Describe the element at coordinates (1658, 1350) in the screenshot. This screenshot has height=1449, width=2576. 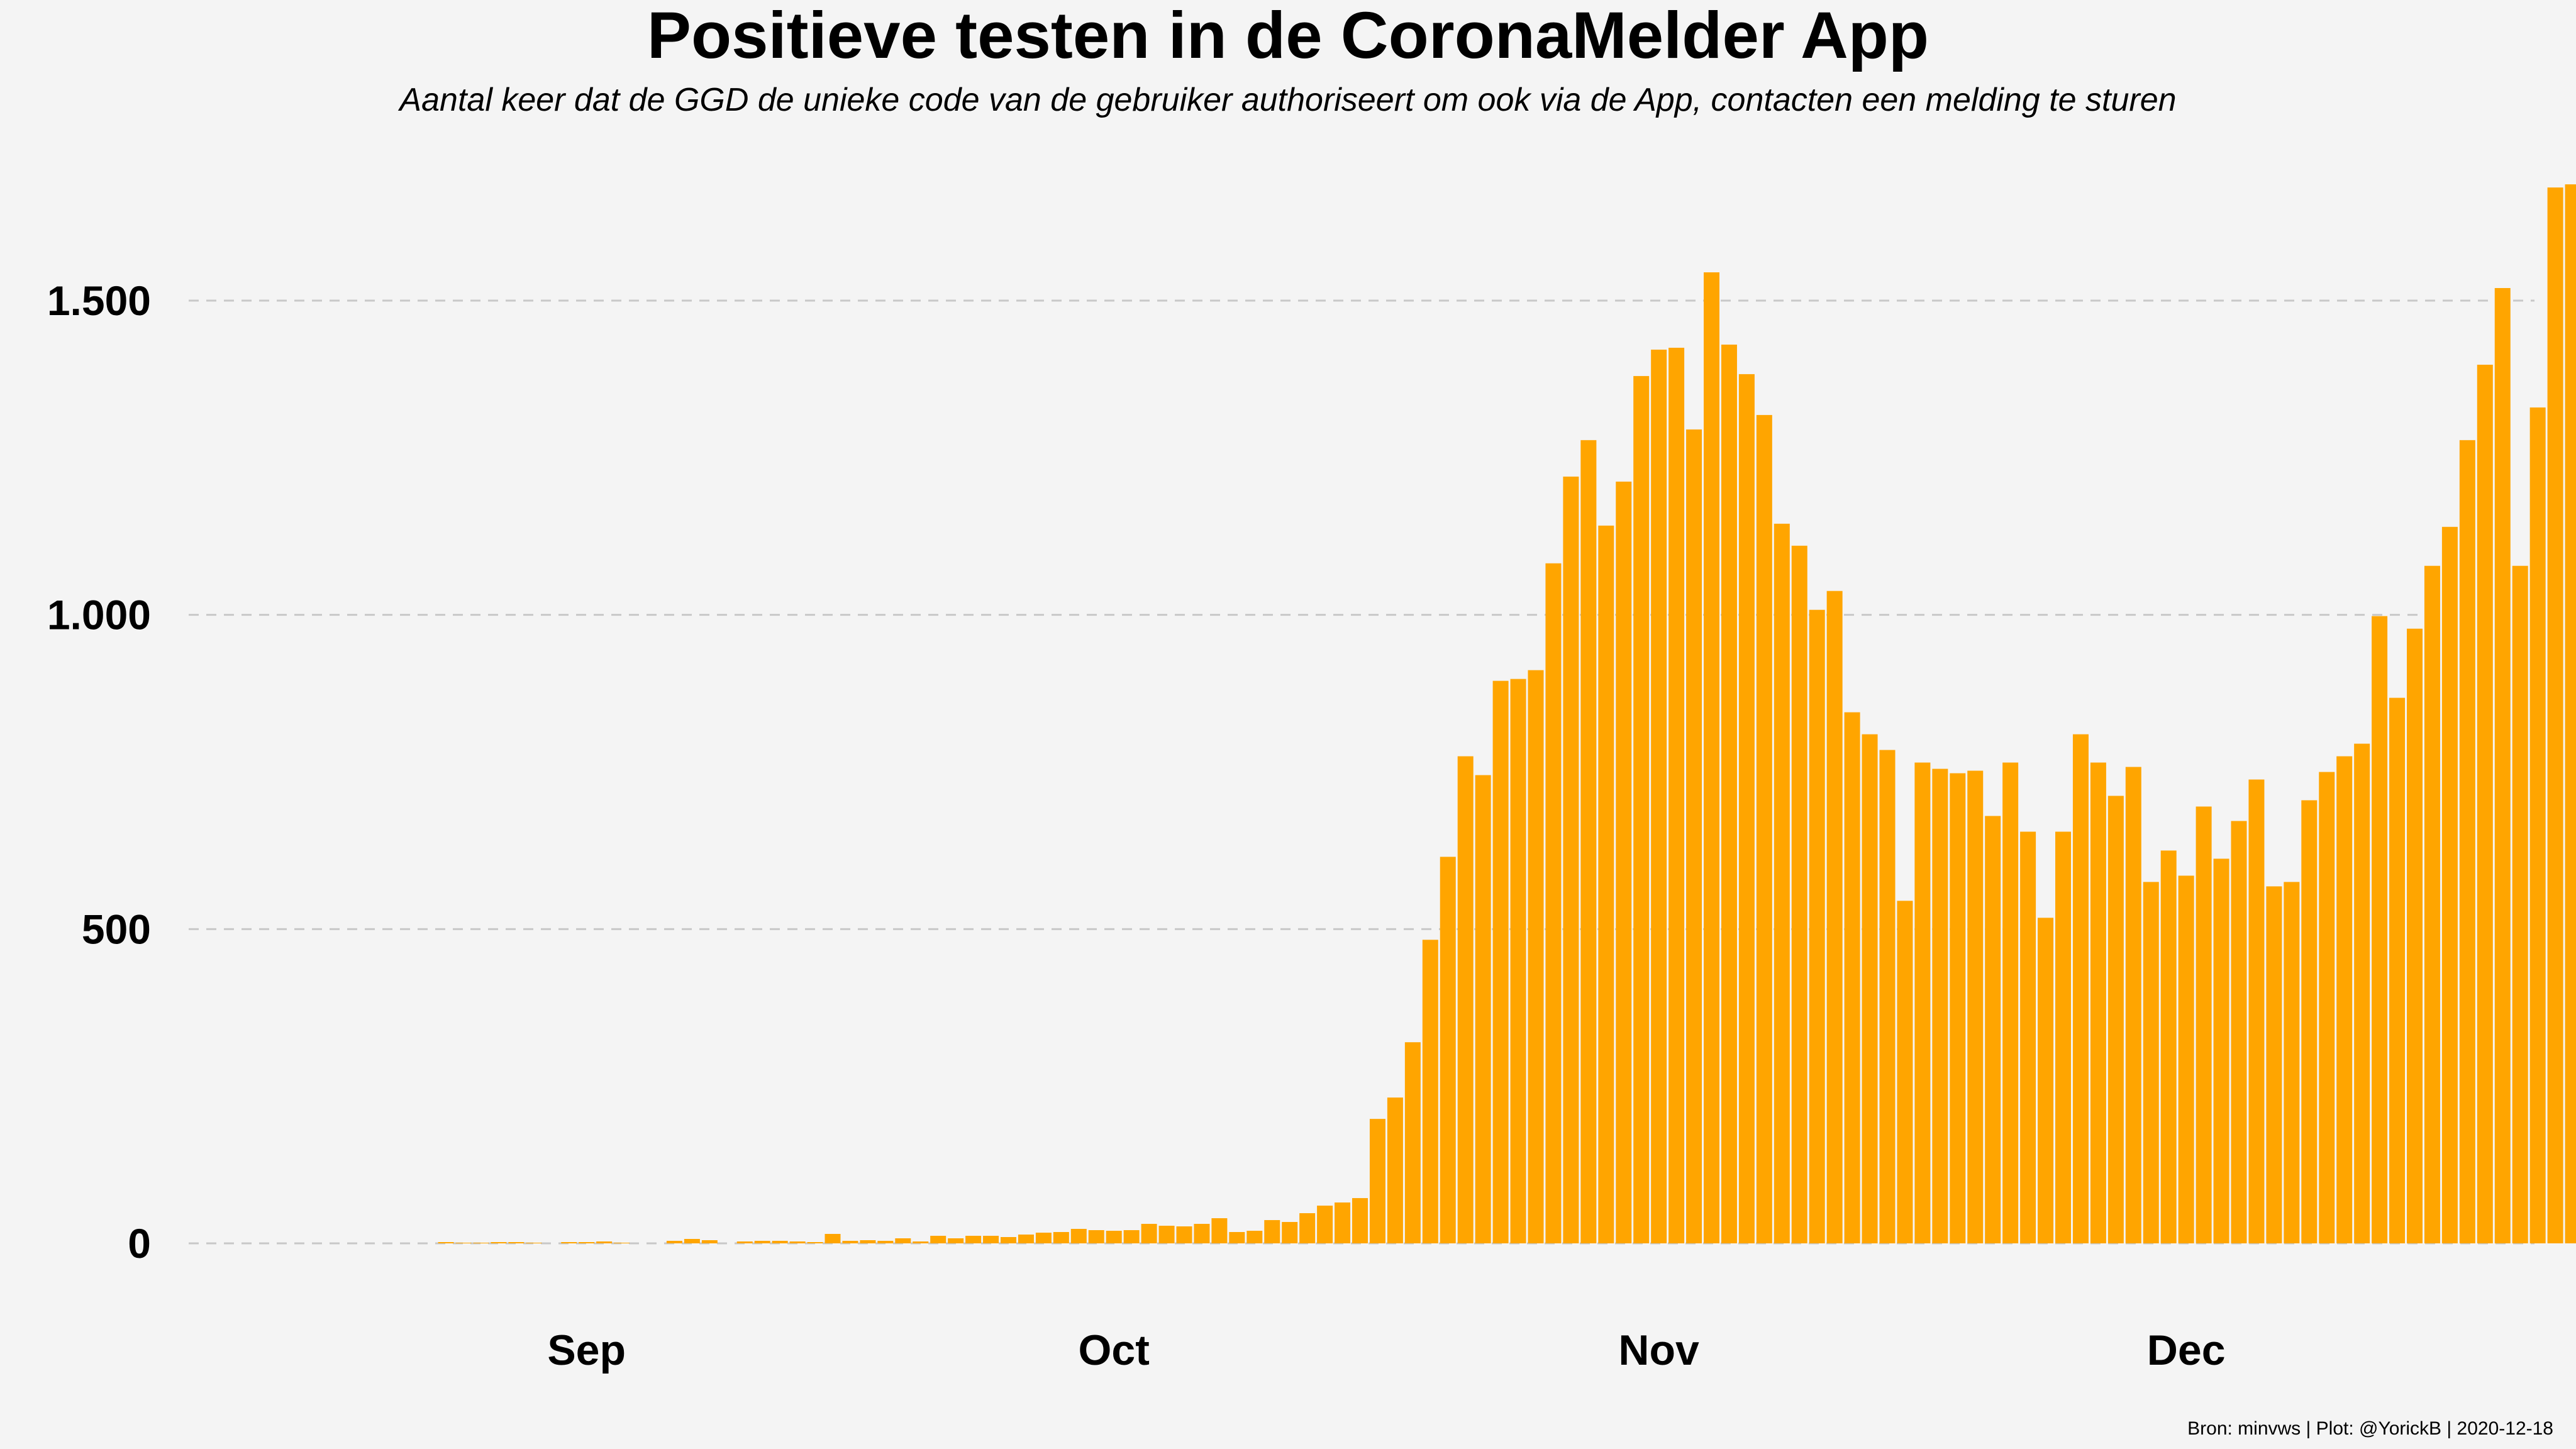
I see `x-tick-label: Nov` at that location.